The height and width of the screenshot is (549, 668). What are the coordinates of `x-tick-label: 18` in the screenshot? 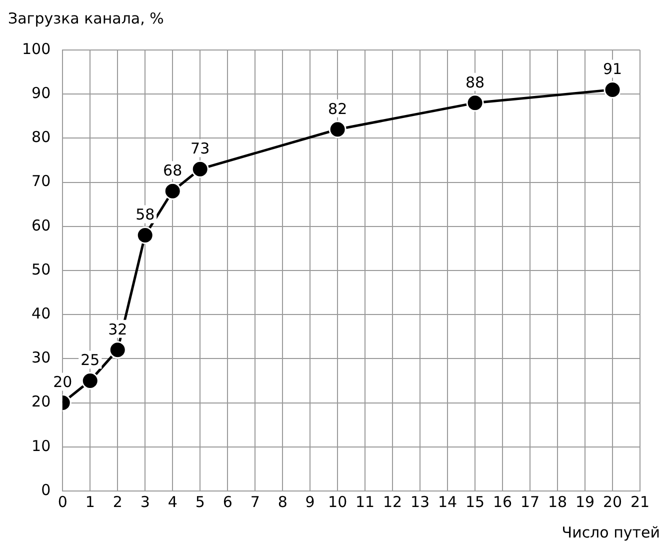 It's located at (558, 501).